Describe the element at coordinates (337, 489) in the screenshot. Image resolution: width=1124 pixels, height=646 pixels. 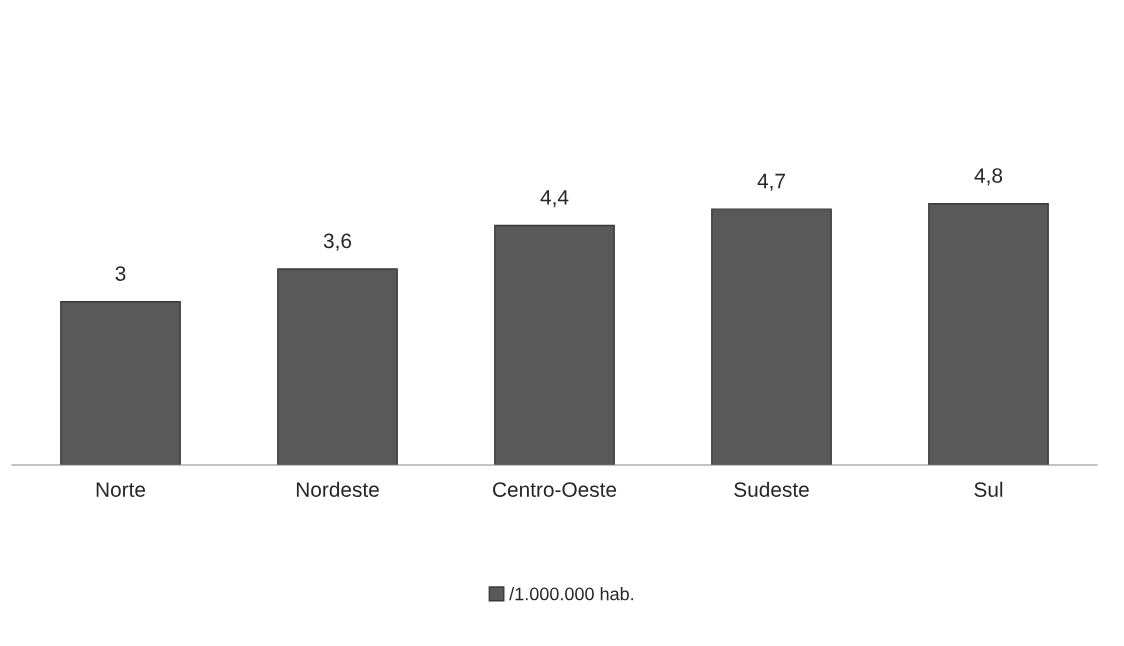
I see `x-tick-label: Nordeste` at that location.